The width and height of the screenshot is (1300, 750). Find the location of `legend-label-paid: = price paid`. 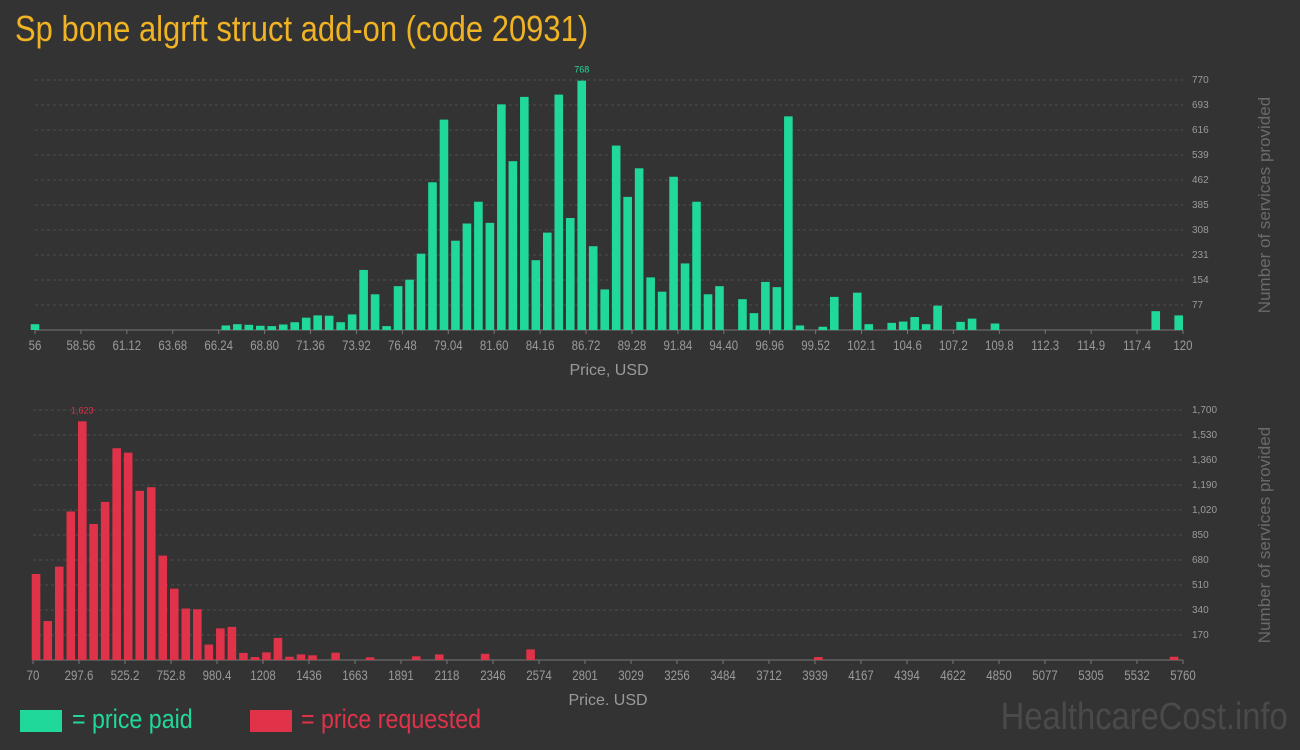

legend-label-paid: = price paid is located at coordinates (132, 719).